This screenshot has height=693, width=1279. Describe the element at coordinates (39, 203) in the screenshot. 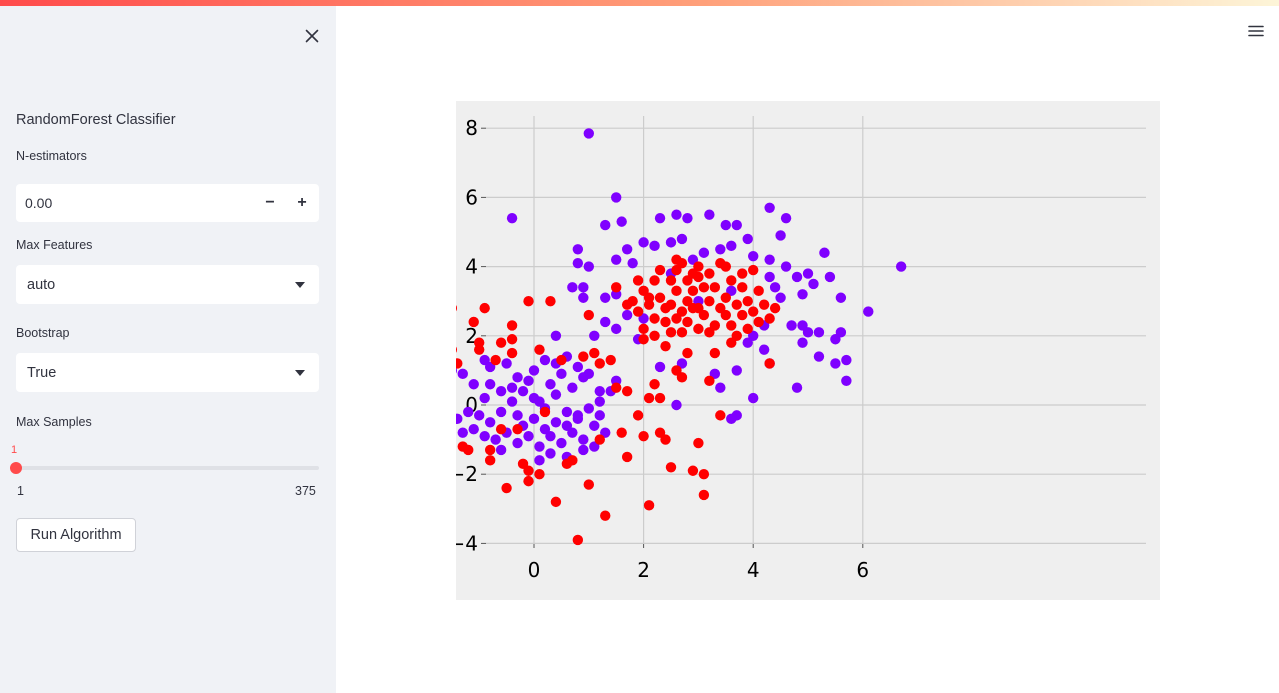

I see `n-estimators-value: 0.00` at that location.